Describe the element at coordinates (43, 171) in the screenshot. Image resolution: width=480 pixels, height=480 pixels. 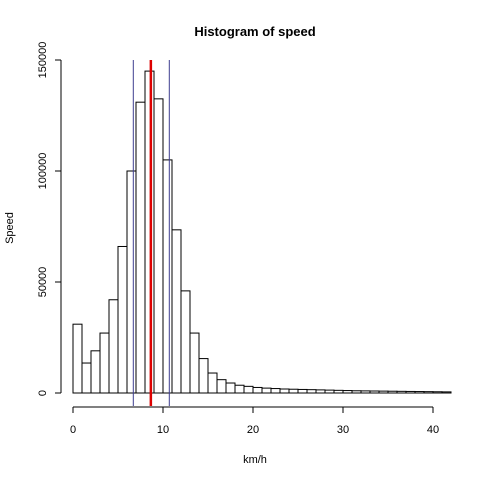
I see `y-tick-label-2: 100000` at that location.